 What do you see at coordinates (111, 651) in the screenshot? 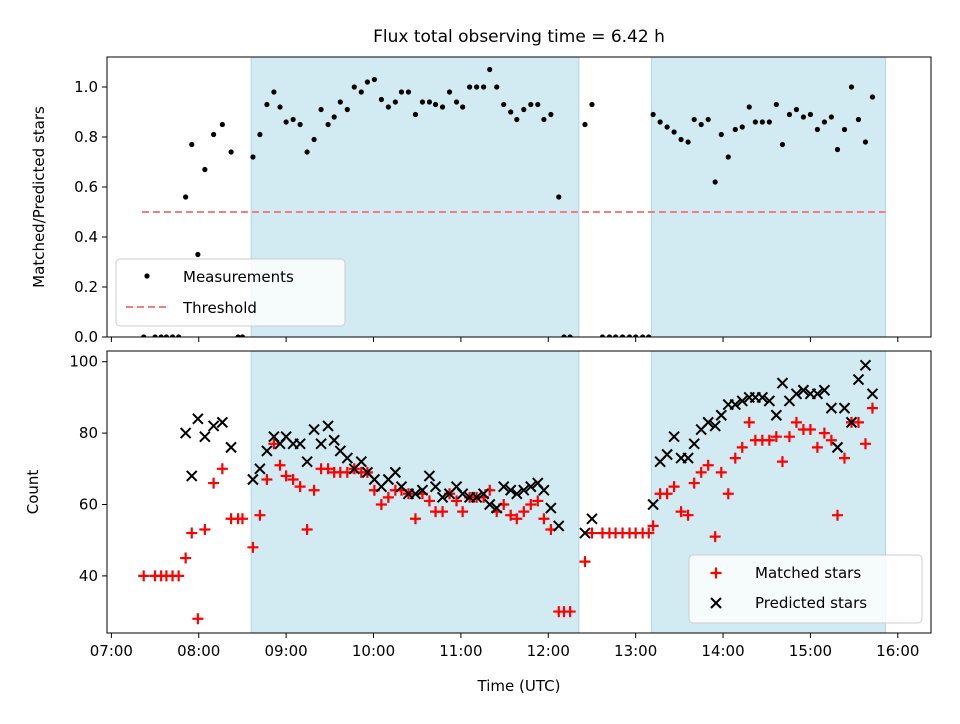
I see `x-tick-label: 07:00` at bounding box center [111, 651].